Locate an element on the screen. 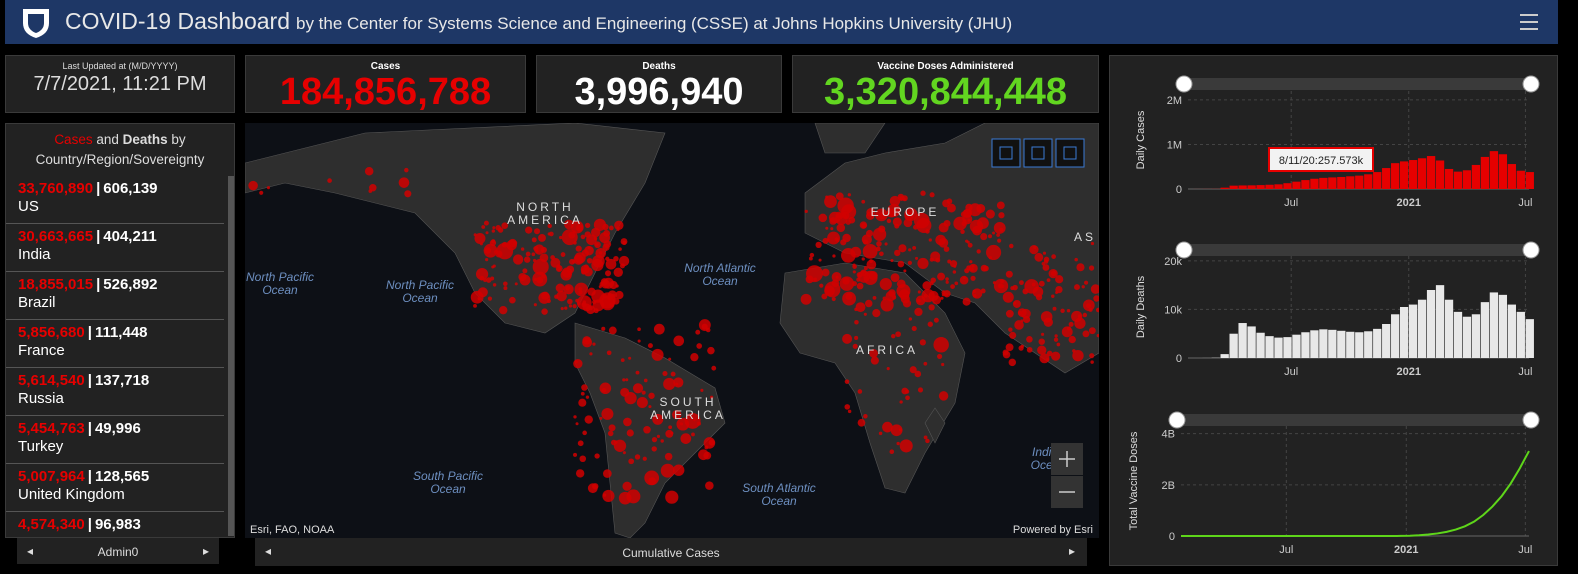 Image resolution: width=1578 pixels, height=574 pixels. map-tab-bar: ◂ Cumulative Cases ▸ is located at coordinates (671, 552).